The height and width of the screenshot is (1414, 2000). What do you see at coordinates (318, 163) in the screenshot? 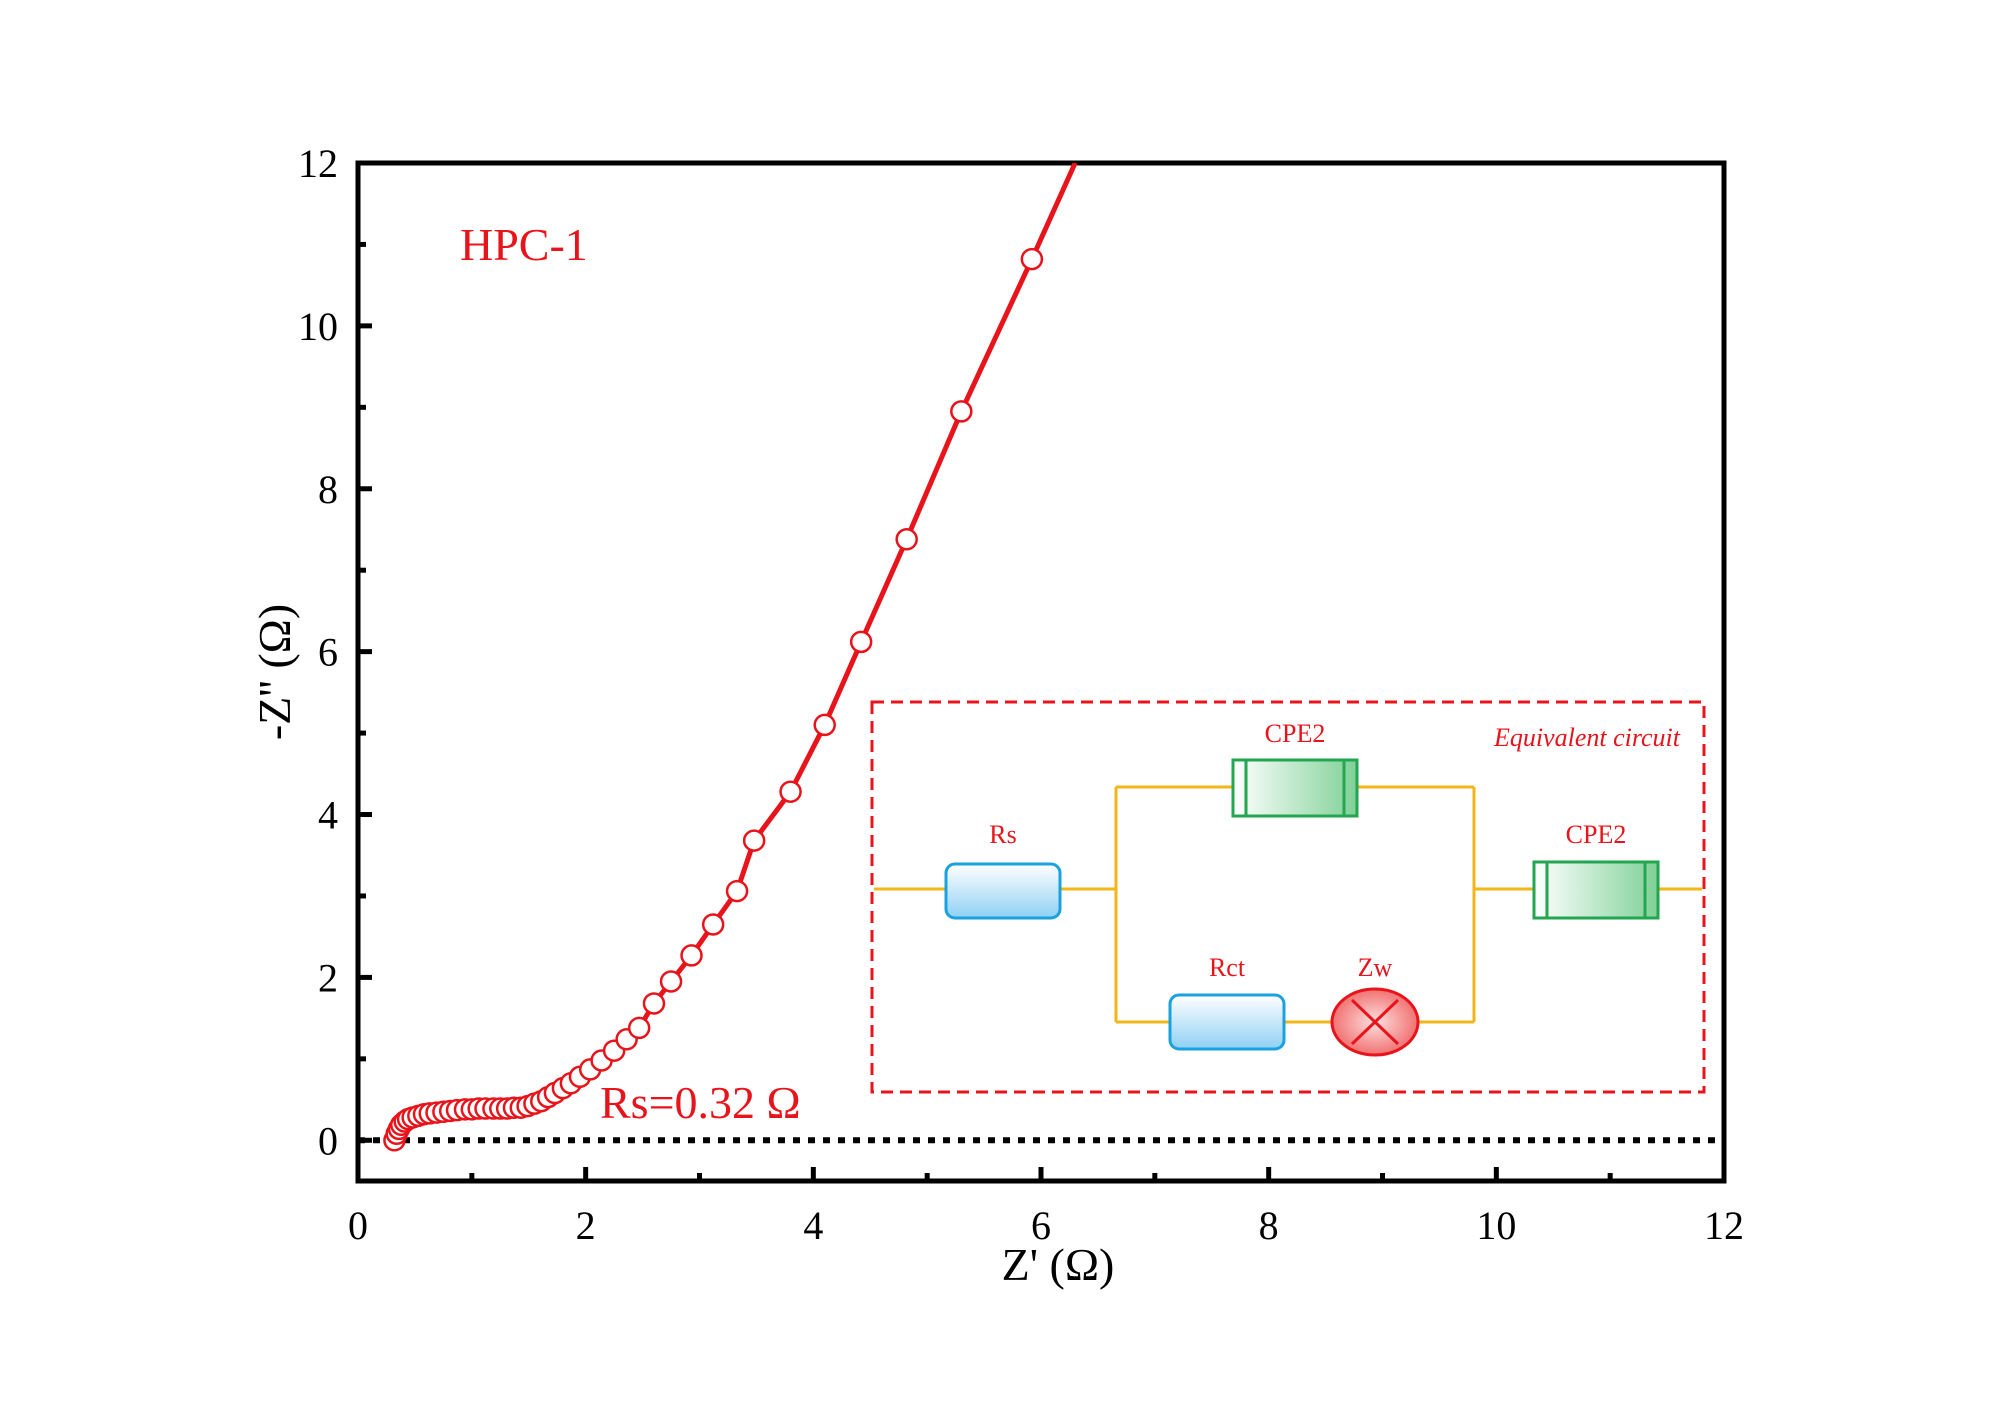
I see `y-tick-label: 12` at bounding box center [318, 163].